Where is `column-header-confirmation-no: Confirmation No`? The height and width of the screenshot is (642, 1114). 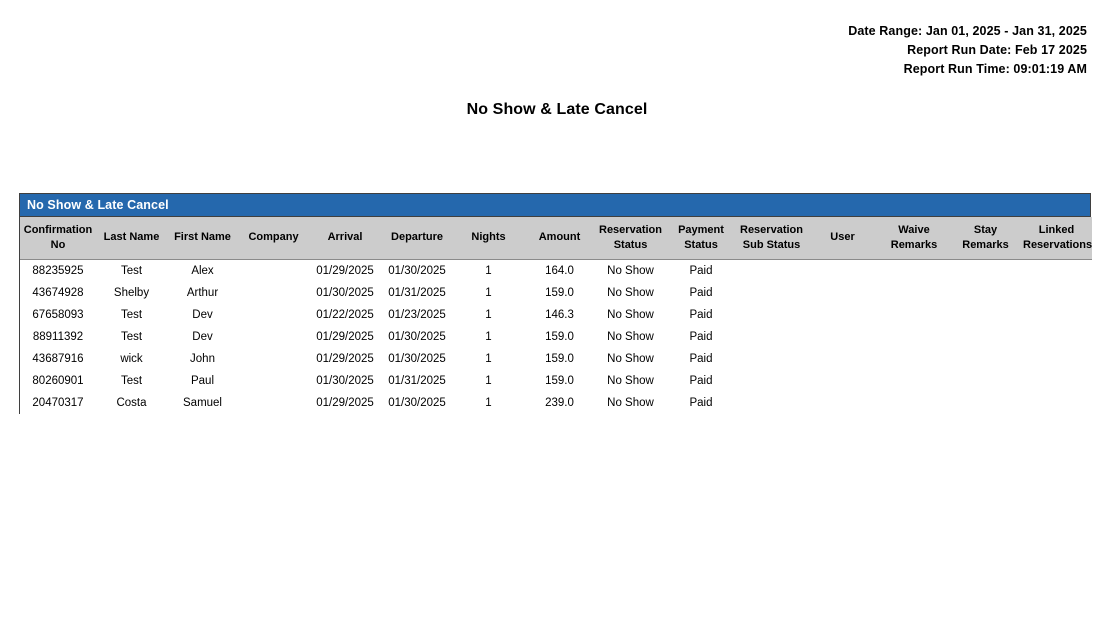
column-header-confirmation-no: Confirmation No is located at coordinates (58, 238).